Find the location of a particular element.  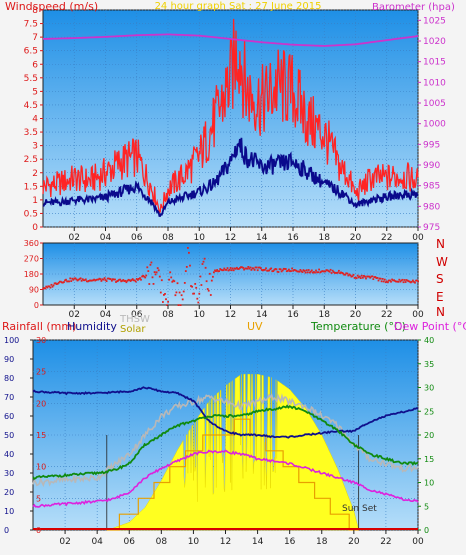

temperature-time-tick-label: 18 is located at coordinates (322, 542).